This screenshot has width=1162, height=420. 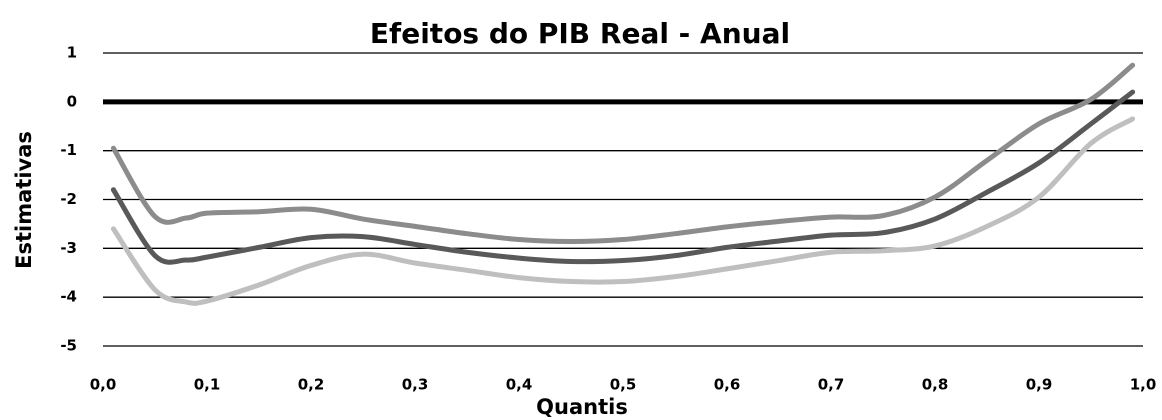 What do you see at coordinates (1039, 385) in the screenshot?
I see `x-tick-label: 0,9` at bounding box center [1039, 385].